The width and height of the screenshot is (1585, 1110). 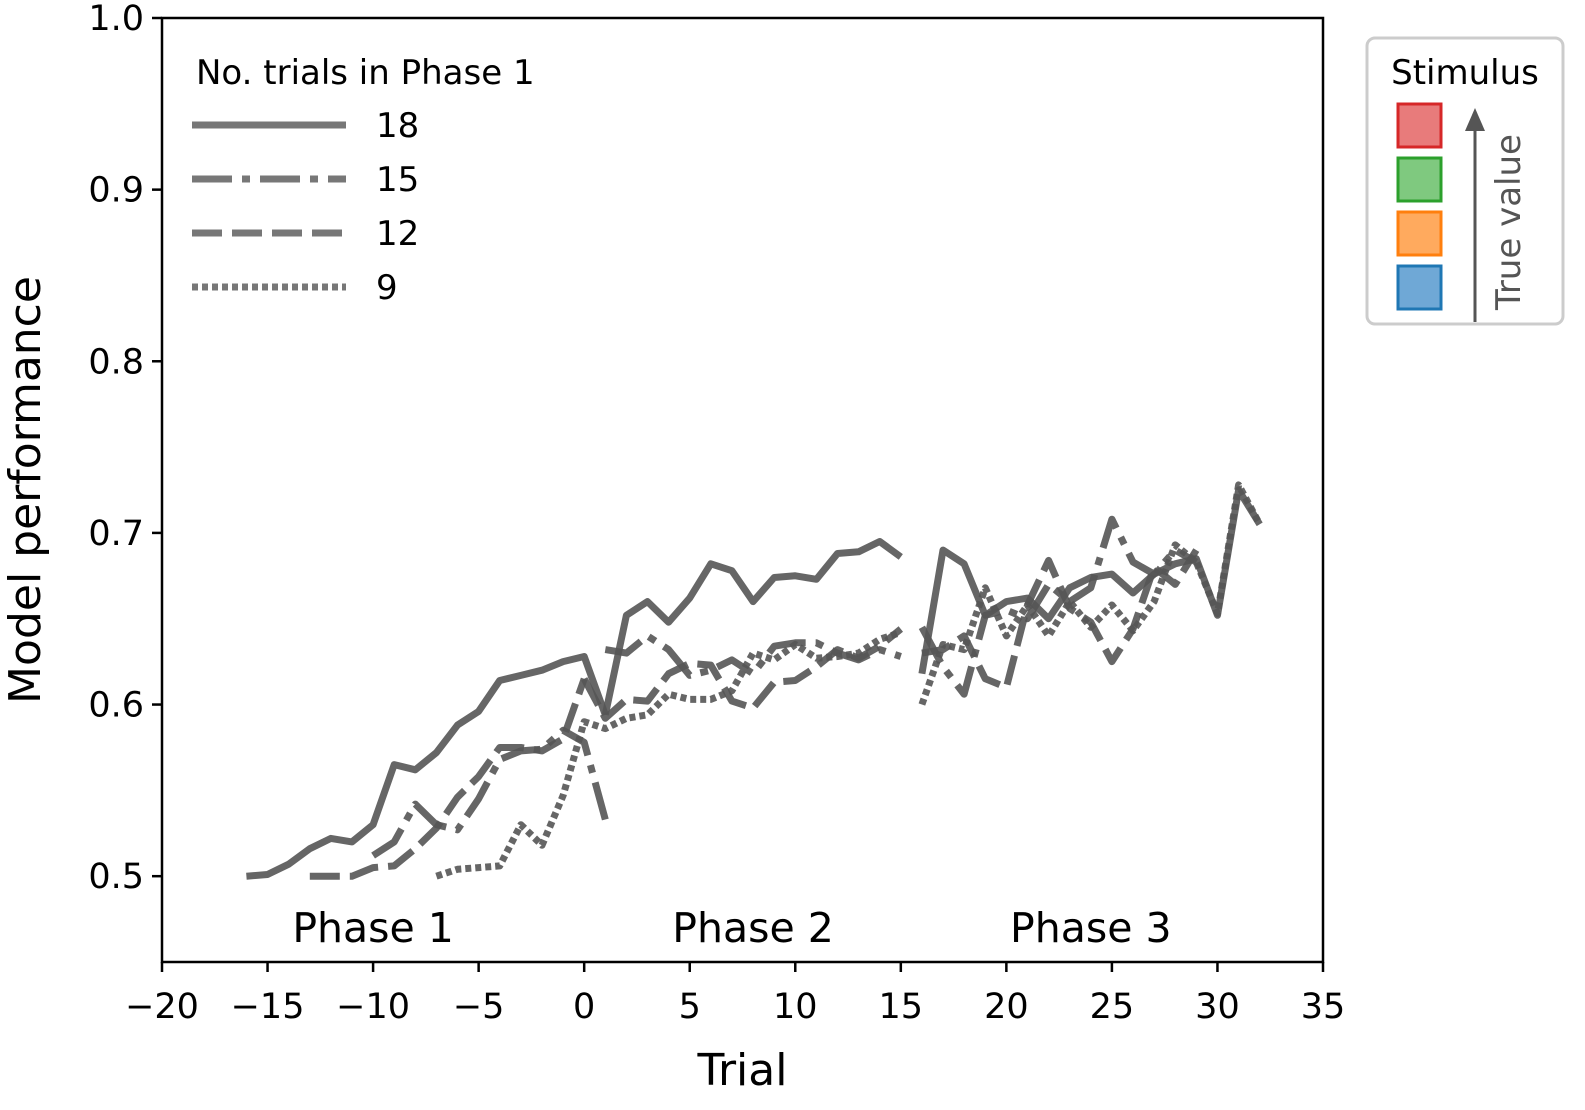 What do you see at coordinates (387, 288) in the screenshot?
I see `legend-label: 9` at bounding box center [387, 288].